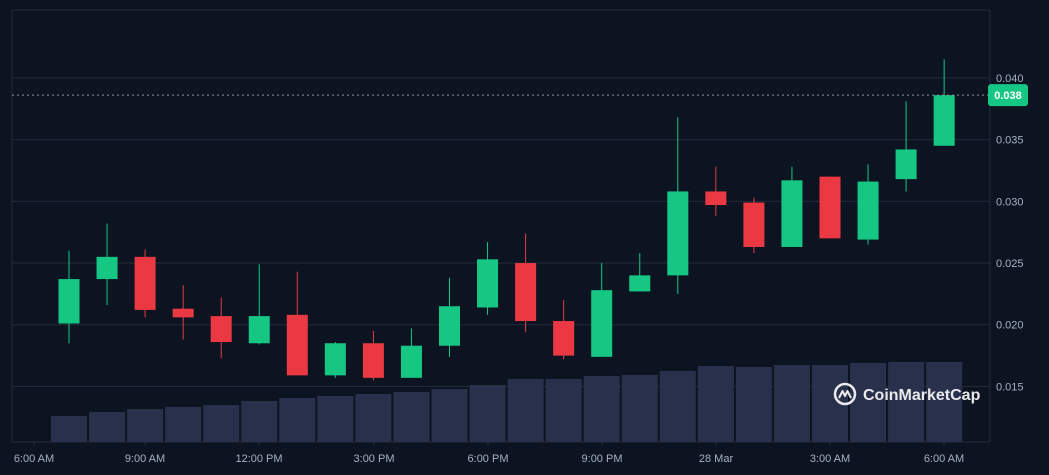 This screenshot has height=475, width=1049. What do you see at coordinates (1010, 141) in the screenshot?
I see `y-tick-label-4: 0.035` at bounding box center [1010, 141].